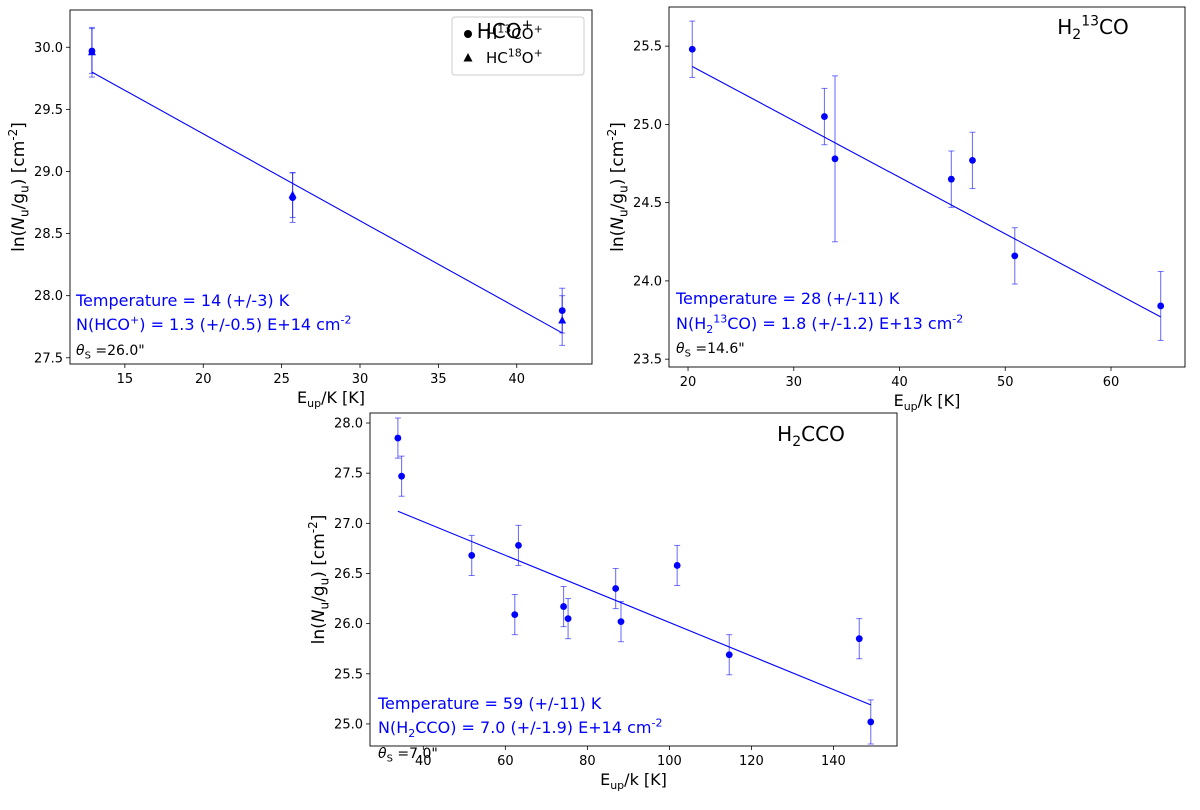 The width and height of the screenshot is (1200, 810). I want to click on x-tick-label: 140, so click(833, 761).